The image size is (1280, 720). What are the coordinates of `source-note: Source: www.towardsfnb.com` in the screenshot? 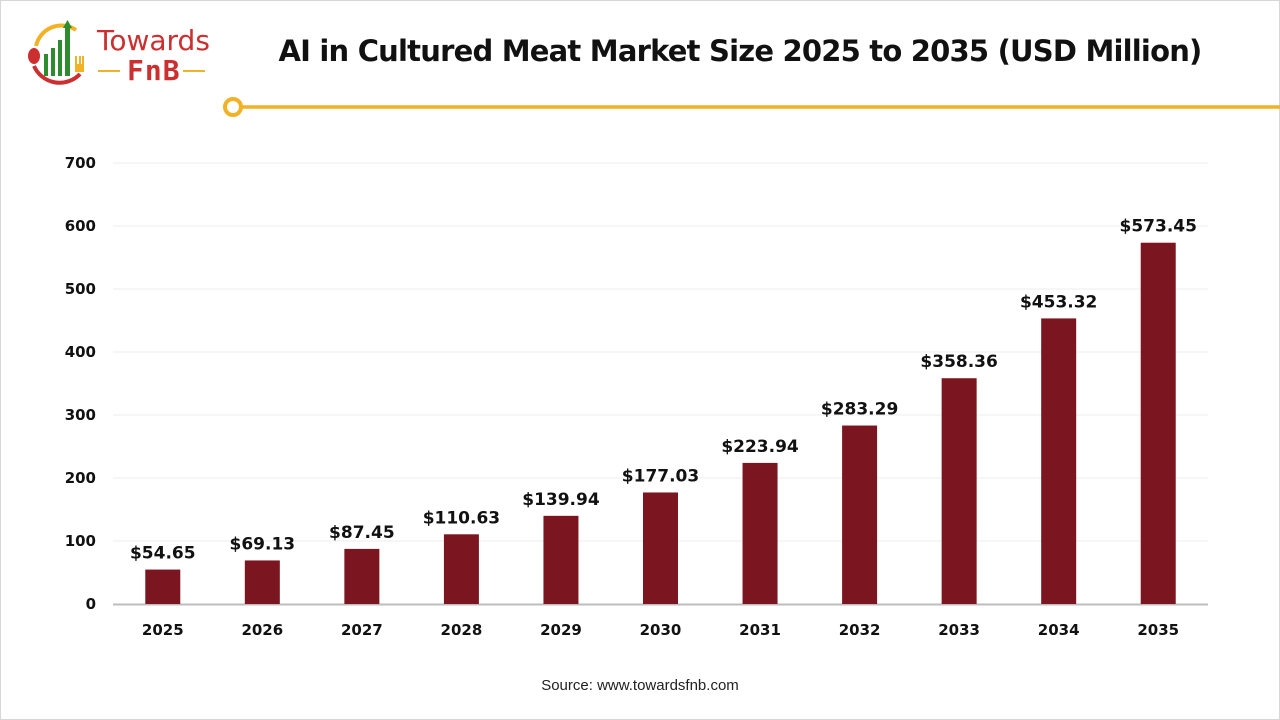 It's located at (640, 685).